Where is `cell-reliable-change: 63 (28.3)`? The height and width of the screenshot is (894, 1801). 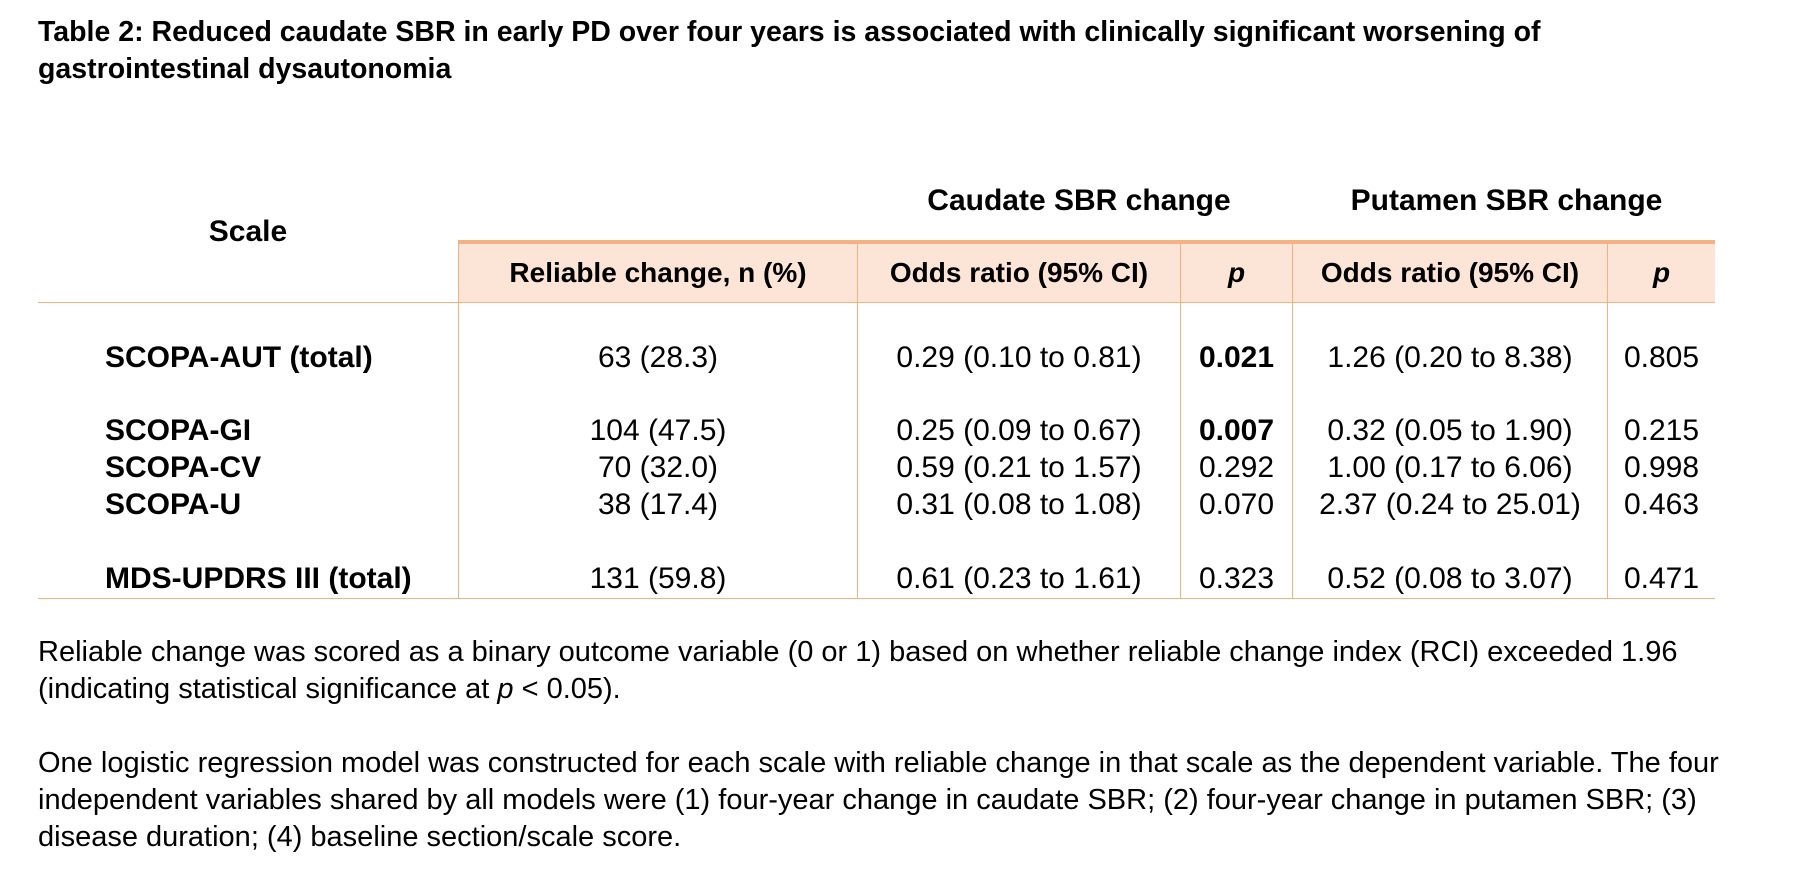 cell-reliable-change: 63 (28.3) is located at coordinates (658, 357).